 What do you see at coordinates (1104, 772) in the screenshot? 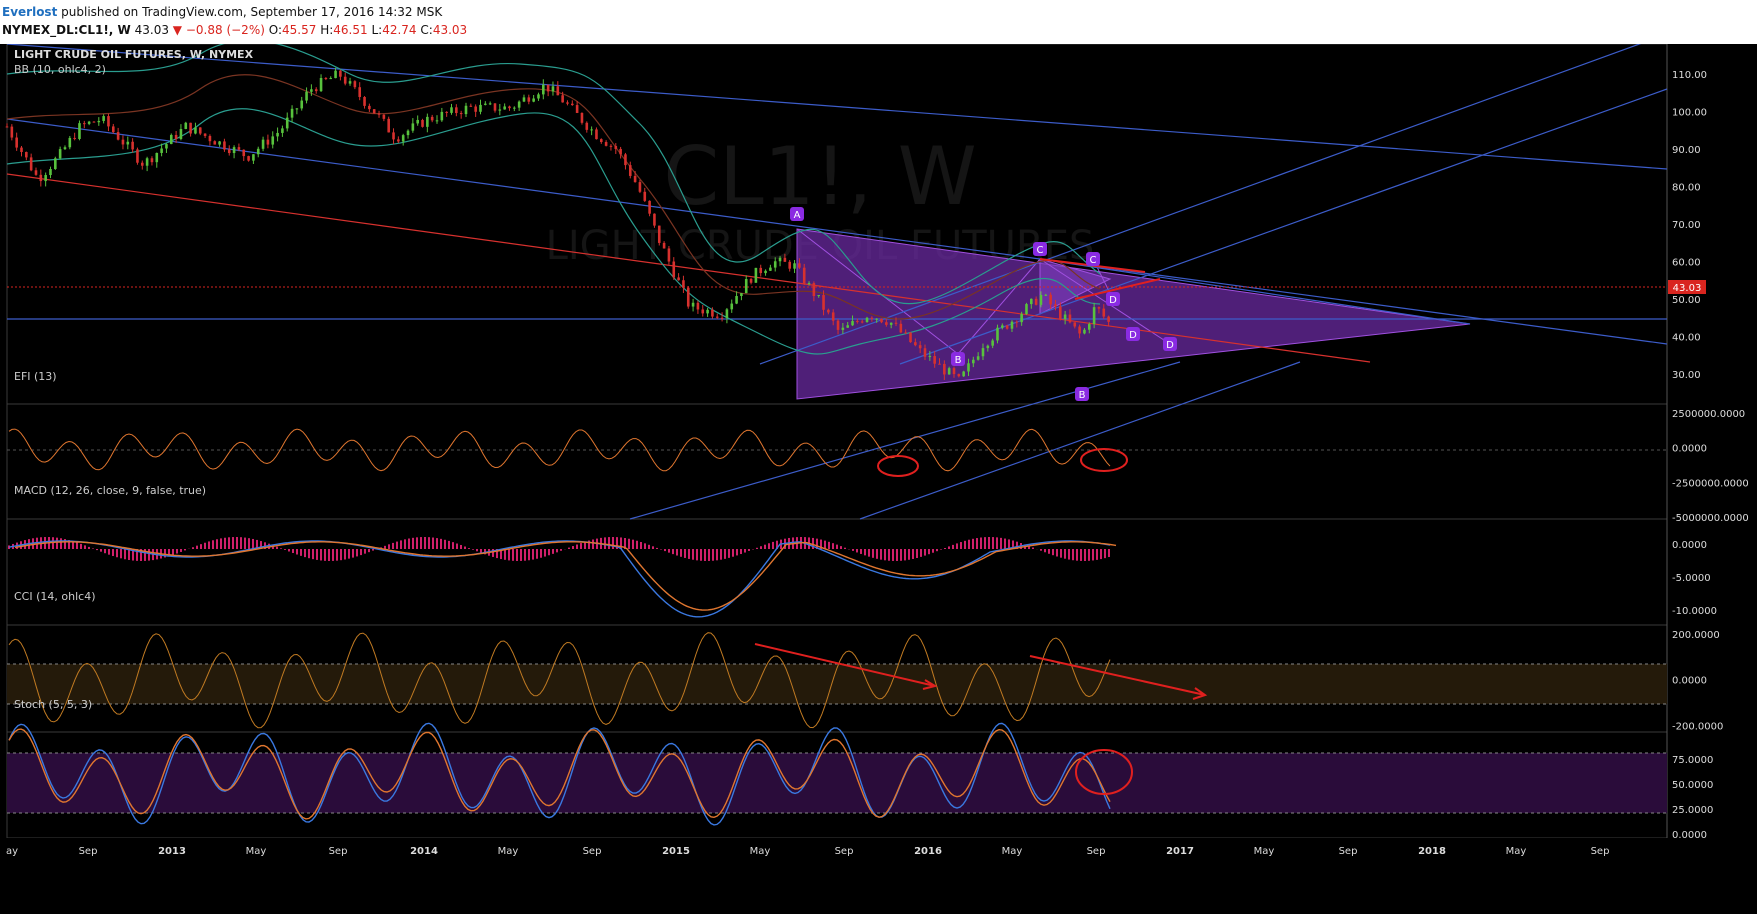
I see `stoch-circle` at bounding box center [1104, 772].